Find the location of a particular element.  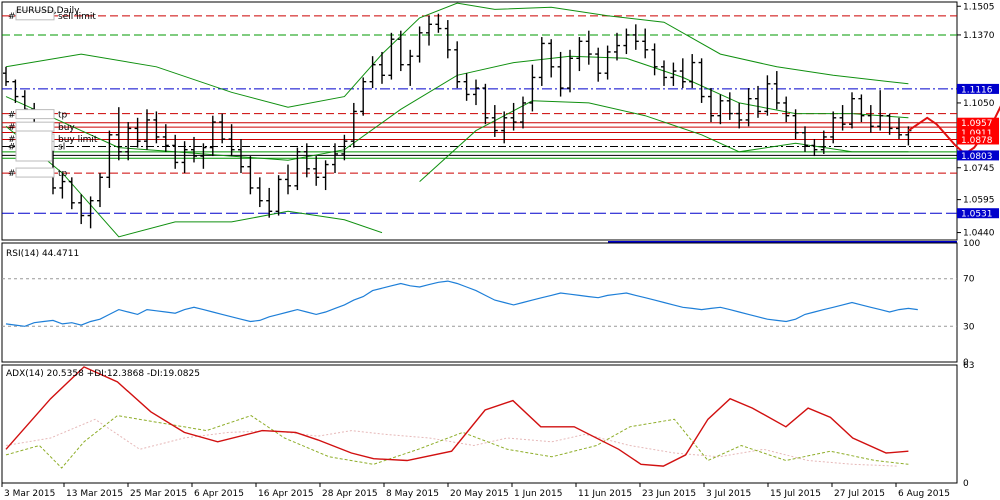

rsi-tick-label: 0 is located at coordinates (966, 363).